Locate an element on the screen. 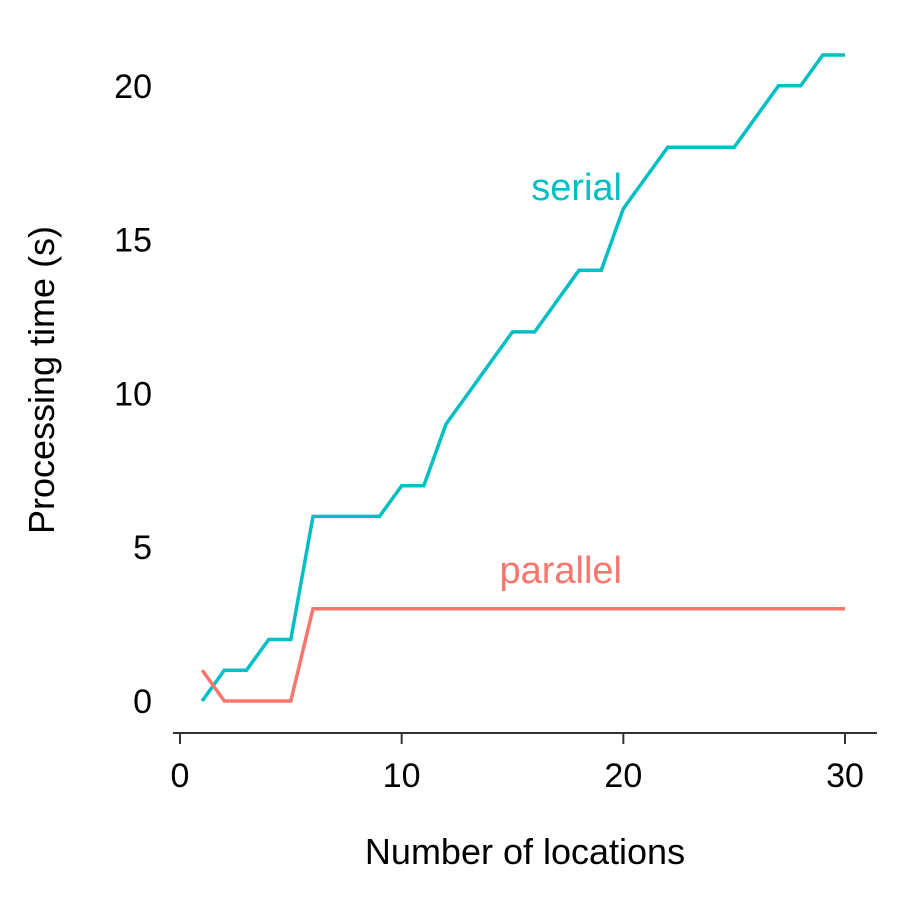  y-axis: 0 5 10 15 20 is located at coordinates (133, 394).